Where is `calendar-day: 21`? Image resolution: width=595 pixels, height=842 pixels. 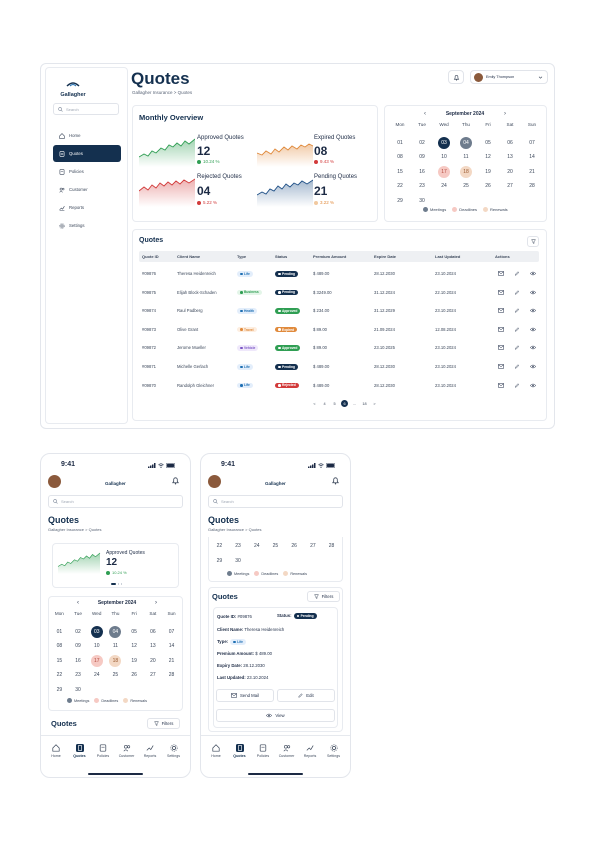 calendar-day: 21 is located at coordinates (171, 660).